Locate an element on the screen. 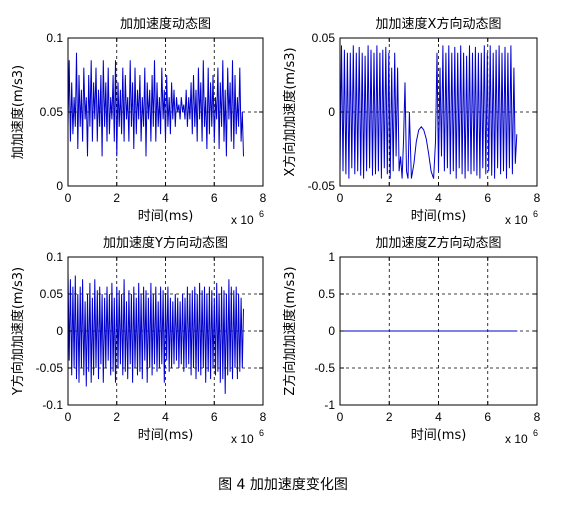  y-tick-label: -0.1 is located at coordinates (52, 405).